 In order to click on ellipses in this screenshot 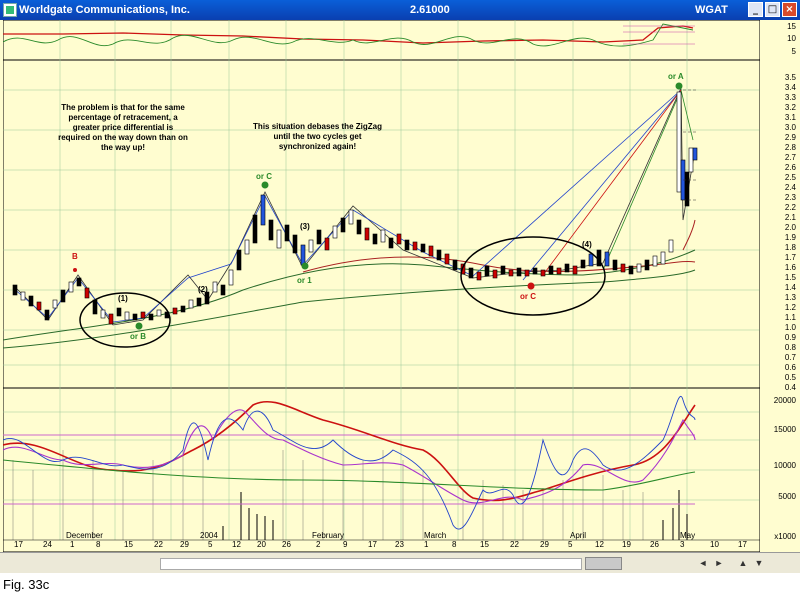, I will do `click(342, 292)`.